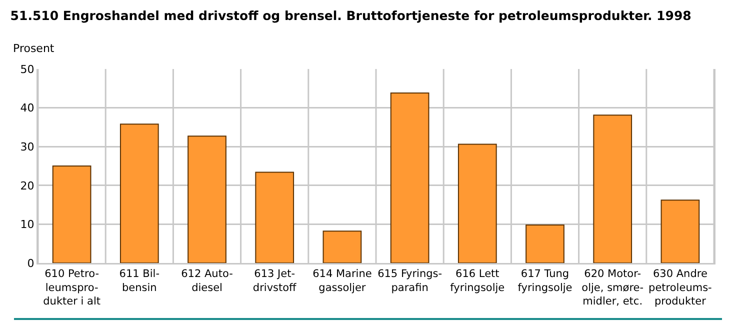 The width and height of the screenshot is (736, 324). What do you see at coordinates (30, 263) in the screenshot?
I see `y-tick-label: 0` at bounding box center [30, 263].